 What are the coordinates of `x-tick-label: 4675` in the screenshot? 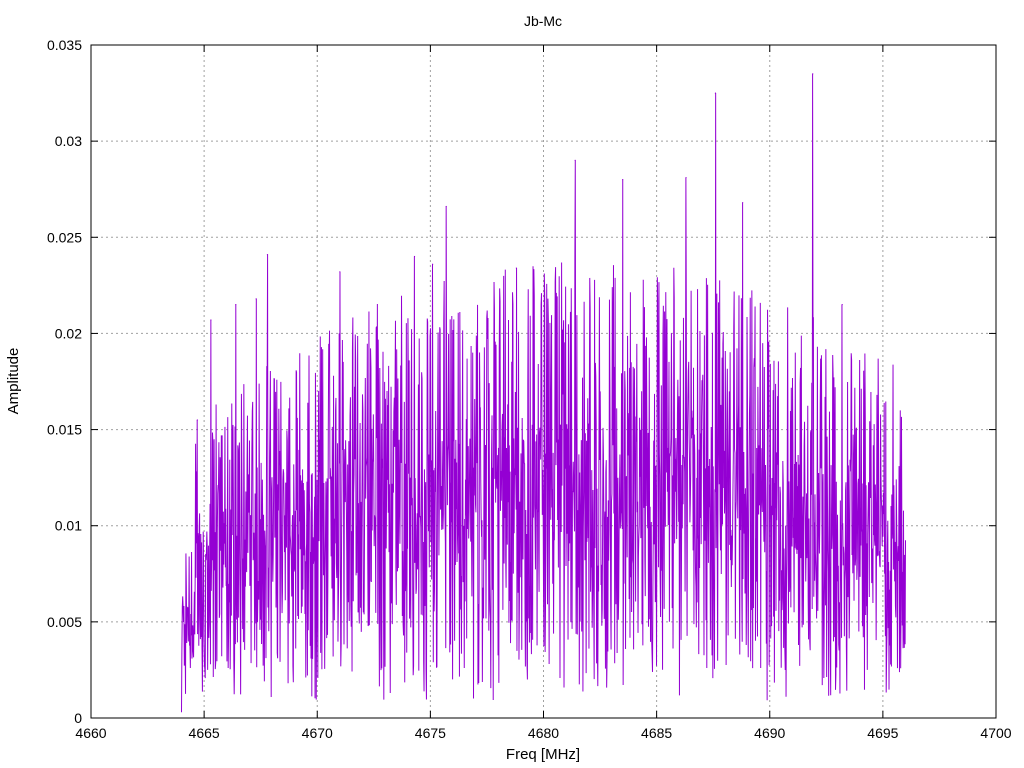 It's located at (430, 733).